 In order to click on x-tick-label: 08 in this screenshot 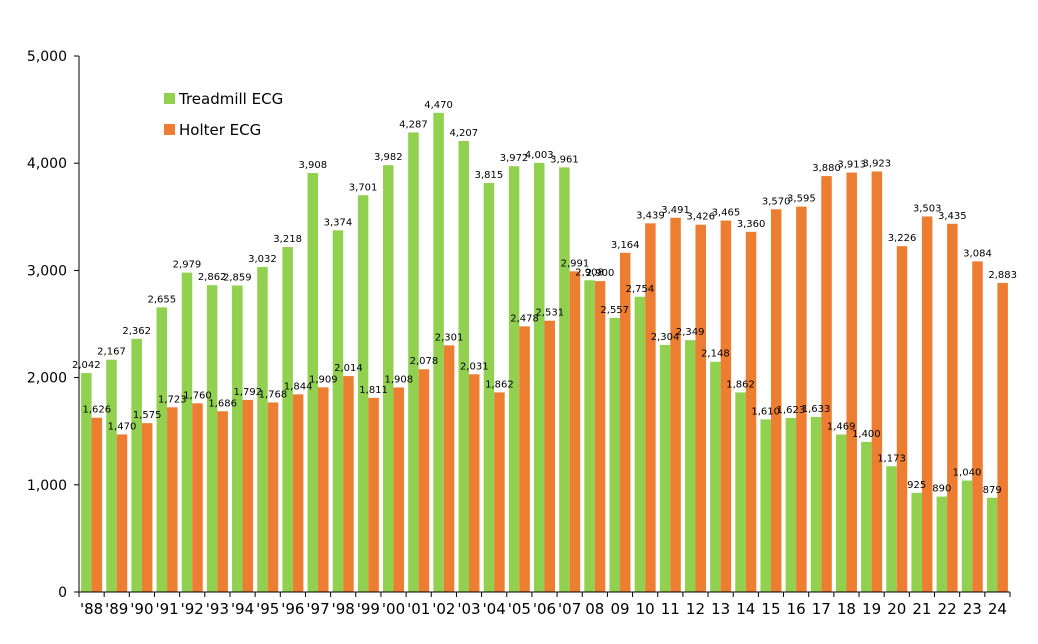, I will do `click(594, 609)`.